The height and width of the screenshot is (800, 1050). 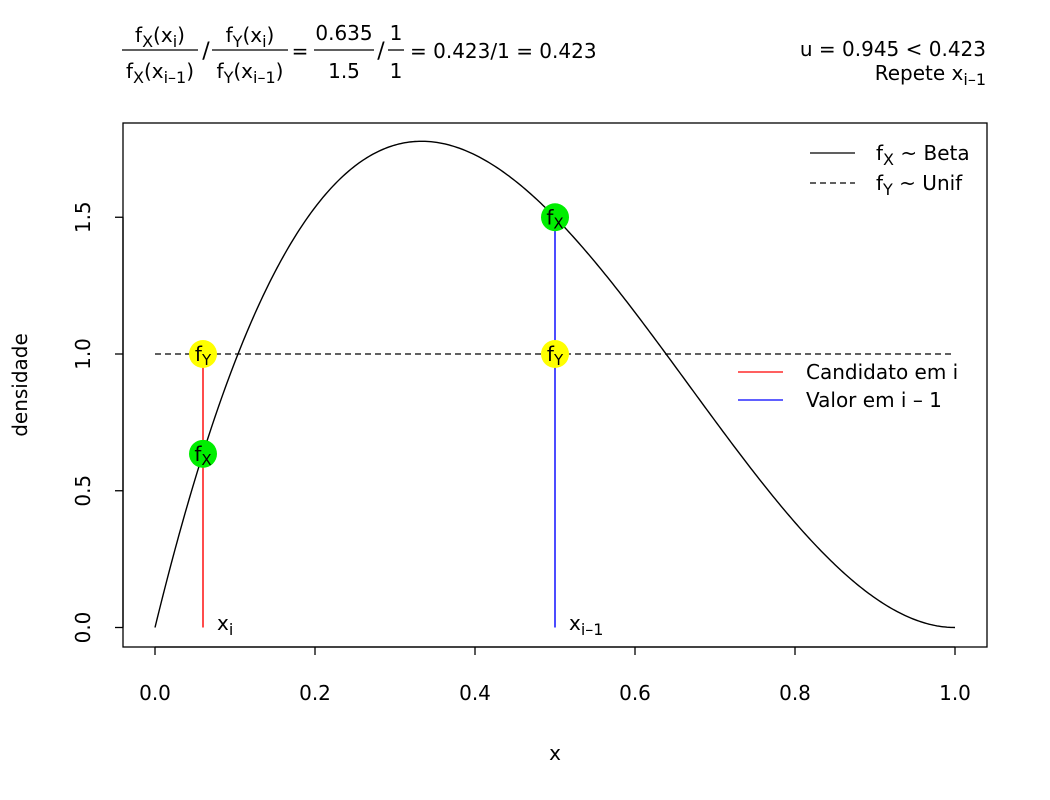 I want to click on points: fY fX fY fX, so click(x=379, y=336).